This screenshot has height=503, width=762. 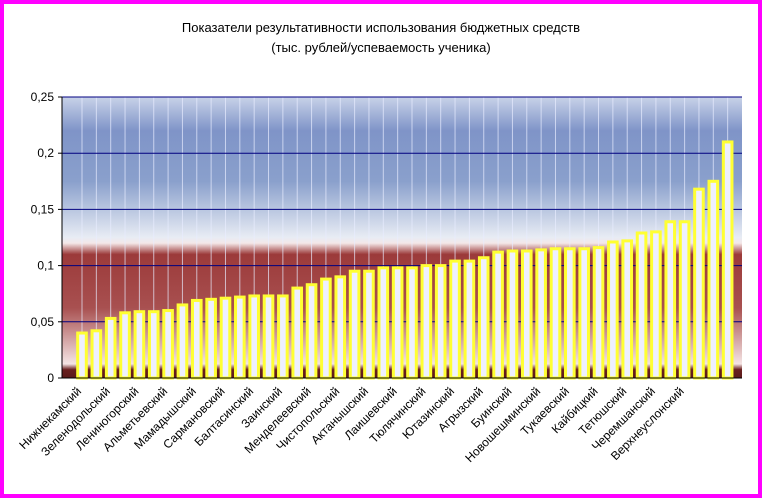 I want to click on y-tick-label: 0, so click(x=50, y=378).